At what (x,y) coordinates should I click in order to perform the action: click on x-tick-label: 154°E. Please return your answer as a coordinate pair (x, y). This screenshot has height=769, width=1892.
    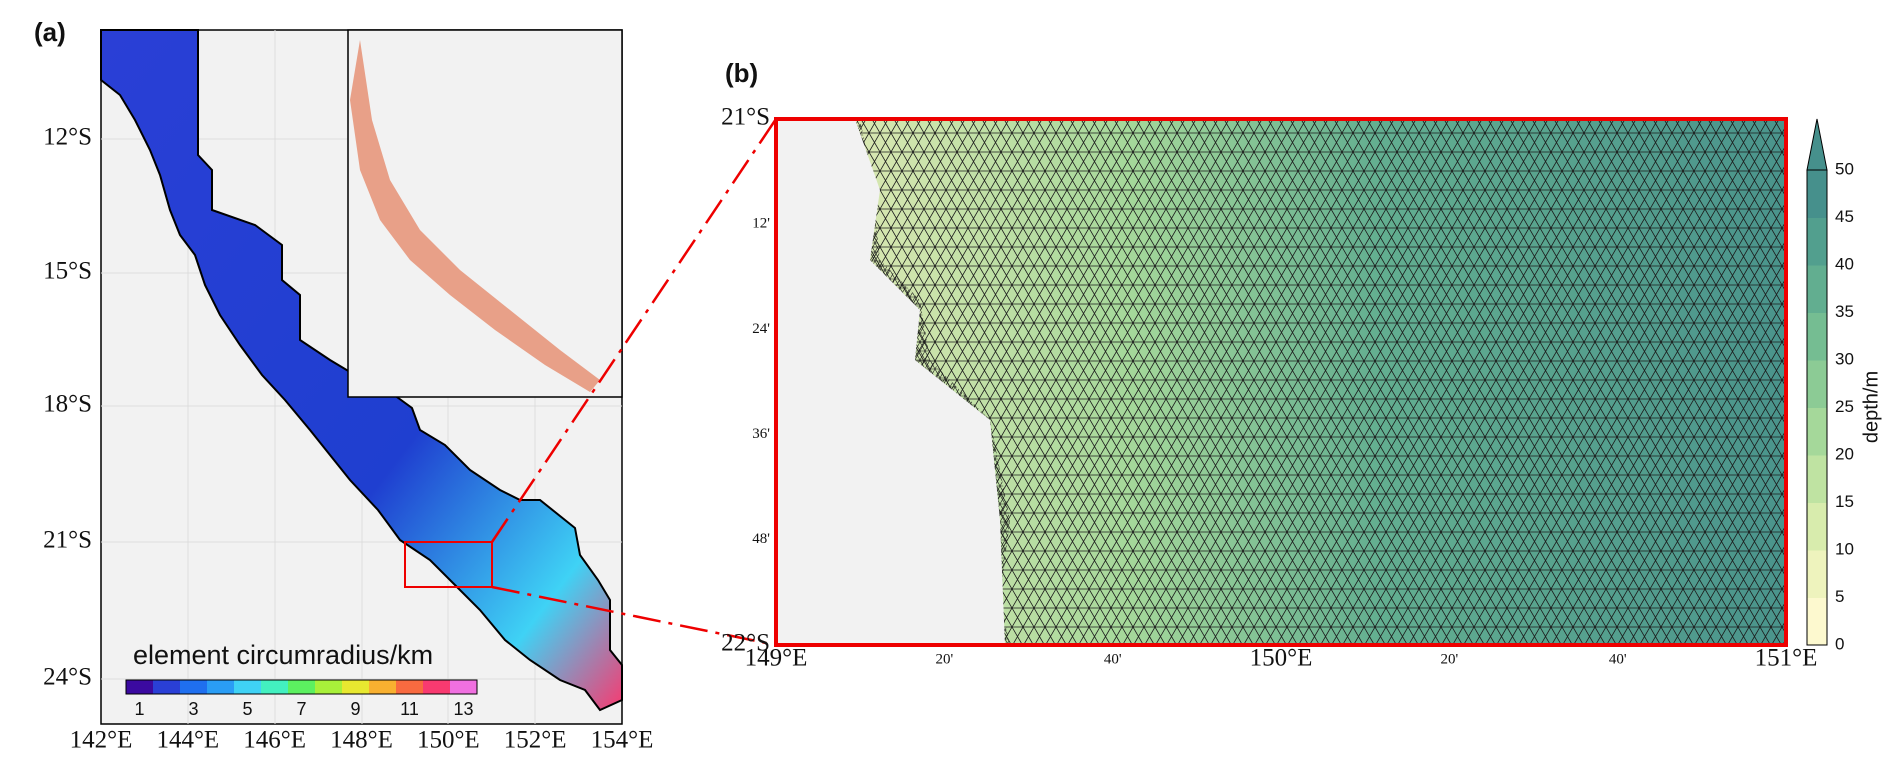
    Looking at the image, I should click on (622, 740).